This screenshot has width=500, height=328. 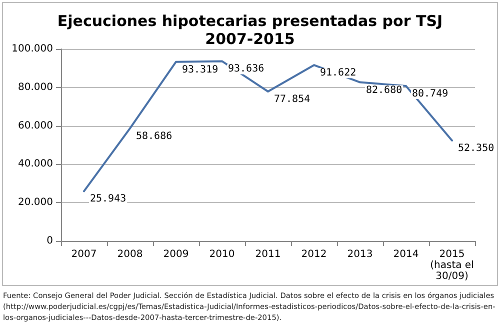 I want to click on x-tick-label: 2011, so click(x=268, y=254).